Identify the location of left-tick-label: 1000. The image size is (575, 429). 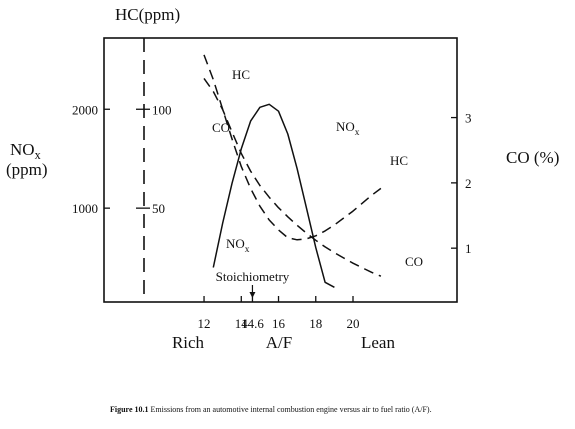
(85, 208).